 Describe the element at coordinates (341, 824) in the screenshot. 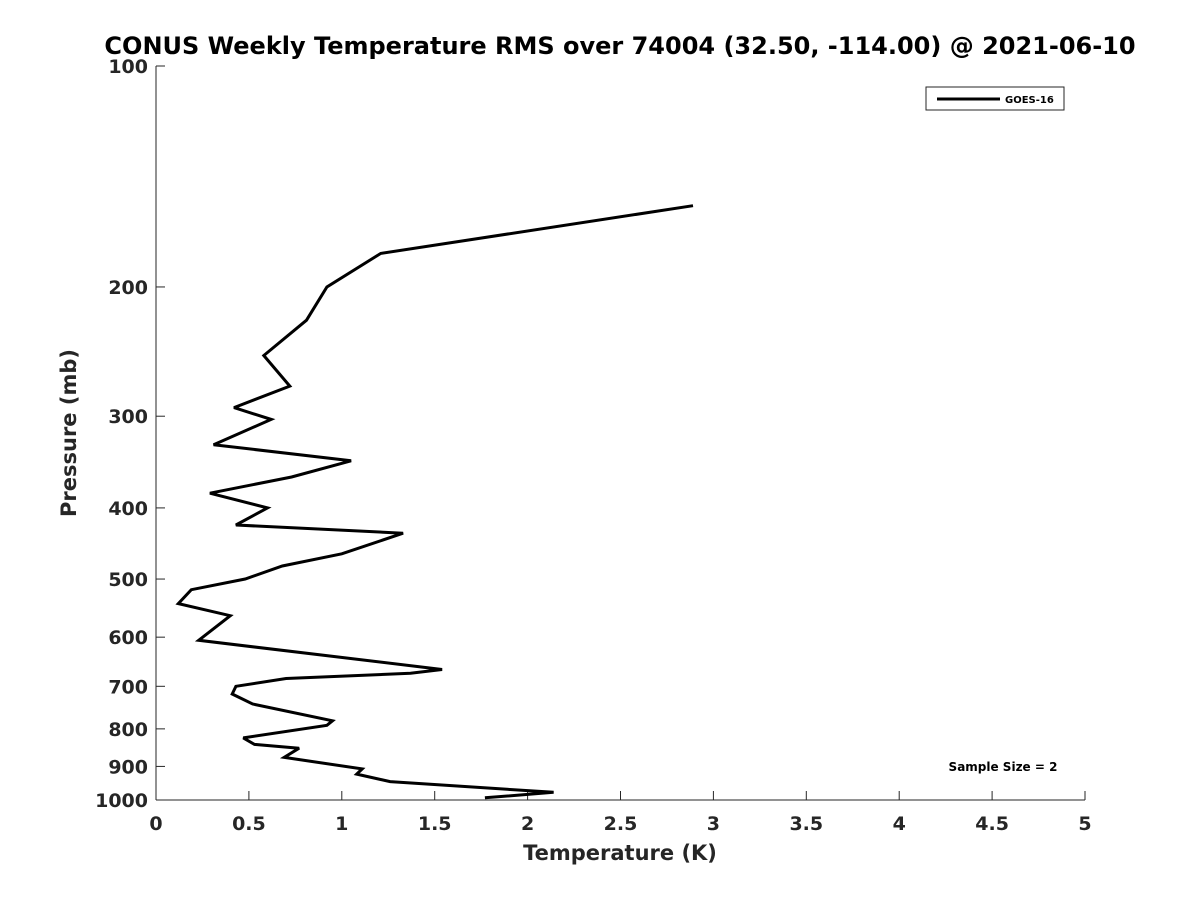

I see `x-tick-label: 1` at that location.